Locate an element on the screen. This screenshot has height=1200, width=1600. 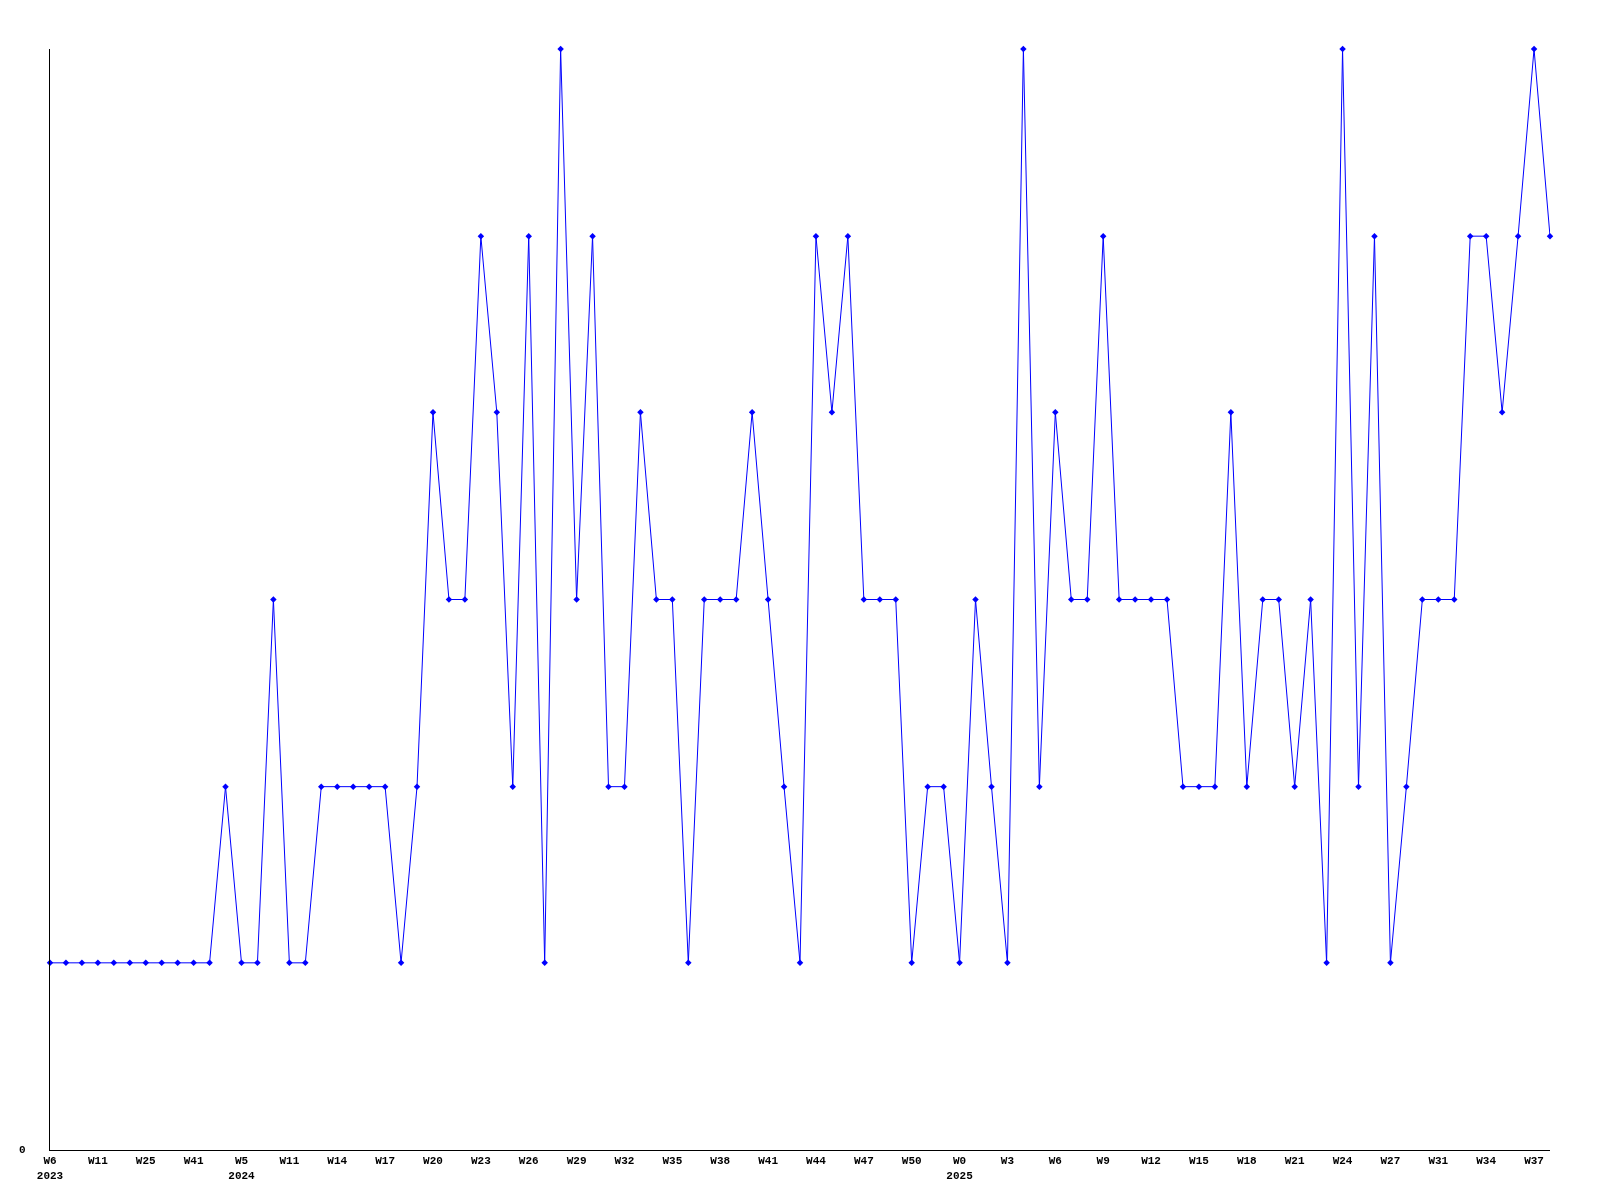
x-tick-label: W27 is located at coordinates (1390, 1161).